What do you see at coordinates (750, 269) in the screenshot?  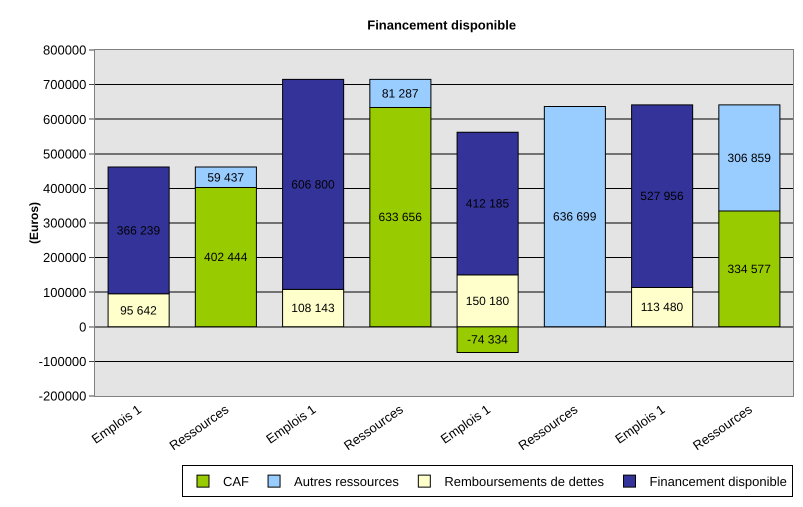 I see `data-label: 334 577` at bounding box center [750, 269].